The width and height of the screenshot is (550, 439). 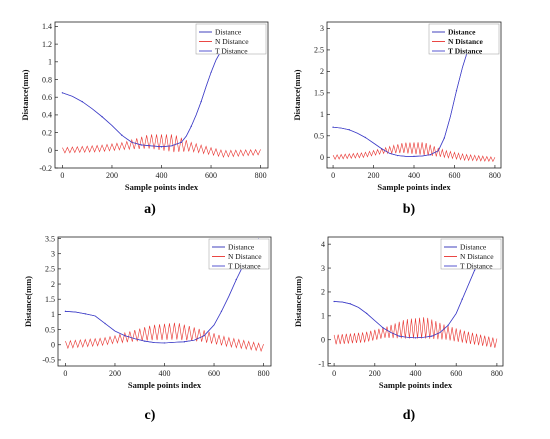 I want to click on y-tick-label: -1, so click(x=321, y=363).